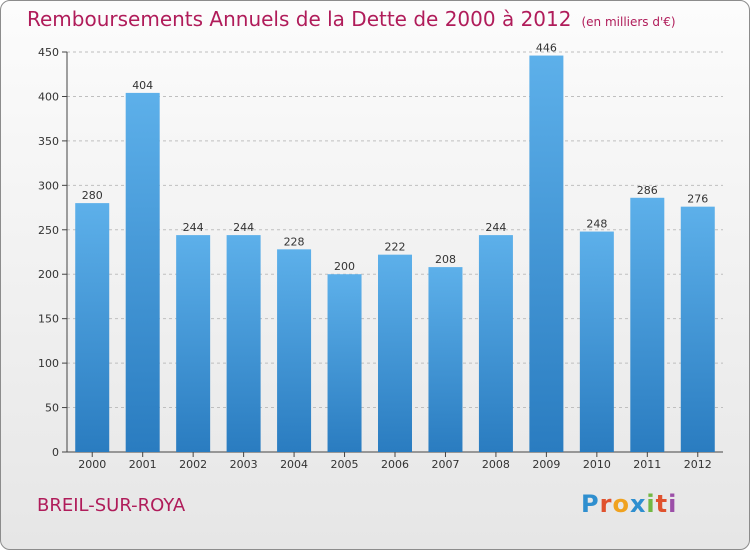 This screenshot has height=550, width=750. I want to click on bar-value-label: 200, so click(344, 266).